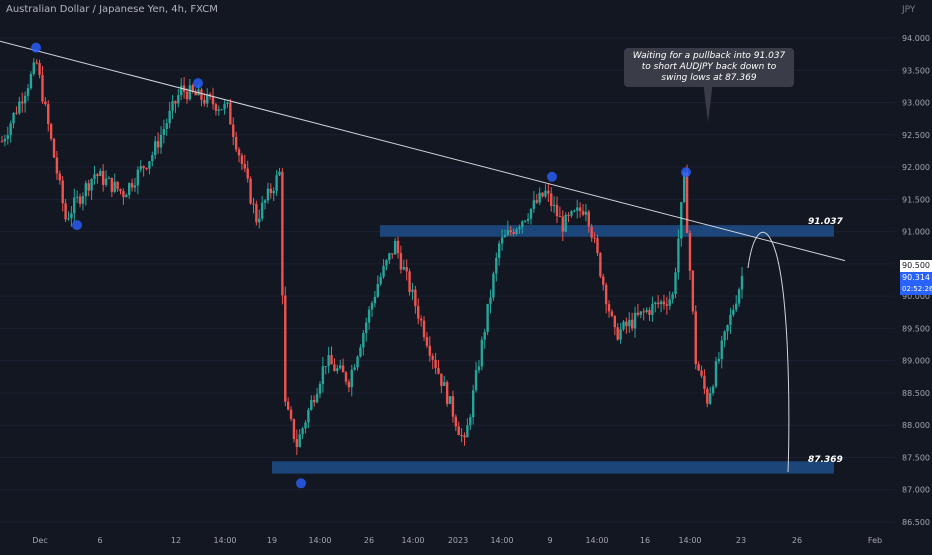 The height and width of the screenshot is (555, 932). What do you see at coordinates (825, 460) in the screenshot?
I see `support-level-label: 87.369` at bounding box center [825, 460].